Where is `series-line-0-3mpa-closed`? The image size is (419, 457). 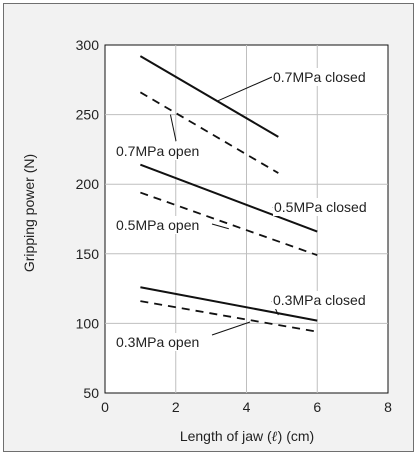
series-line-0-3mpa-closed is located at coordinates (229, 304).